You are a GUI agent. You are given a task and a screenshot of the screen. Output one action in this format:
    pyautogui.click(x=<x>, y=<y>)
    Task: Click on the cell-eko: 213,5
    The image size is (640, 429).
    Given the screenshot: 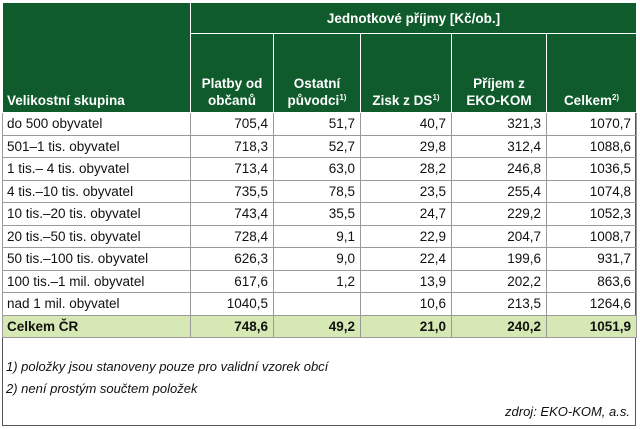 What is the action you would take?
    pyautogui.click(x=499, y=304)
    